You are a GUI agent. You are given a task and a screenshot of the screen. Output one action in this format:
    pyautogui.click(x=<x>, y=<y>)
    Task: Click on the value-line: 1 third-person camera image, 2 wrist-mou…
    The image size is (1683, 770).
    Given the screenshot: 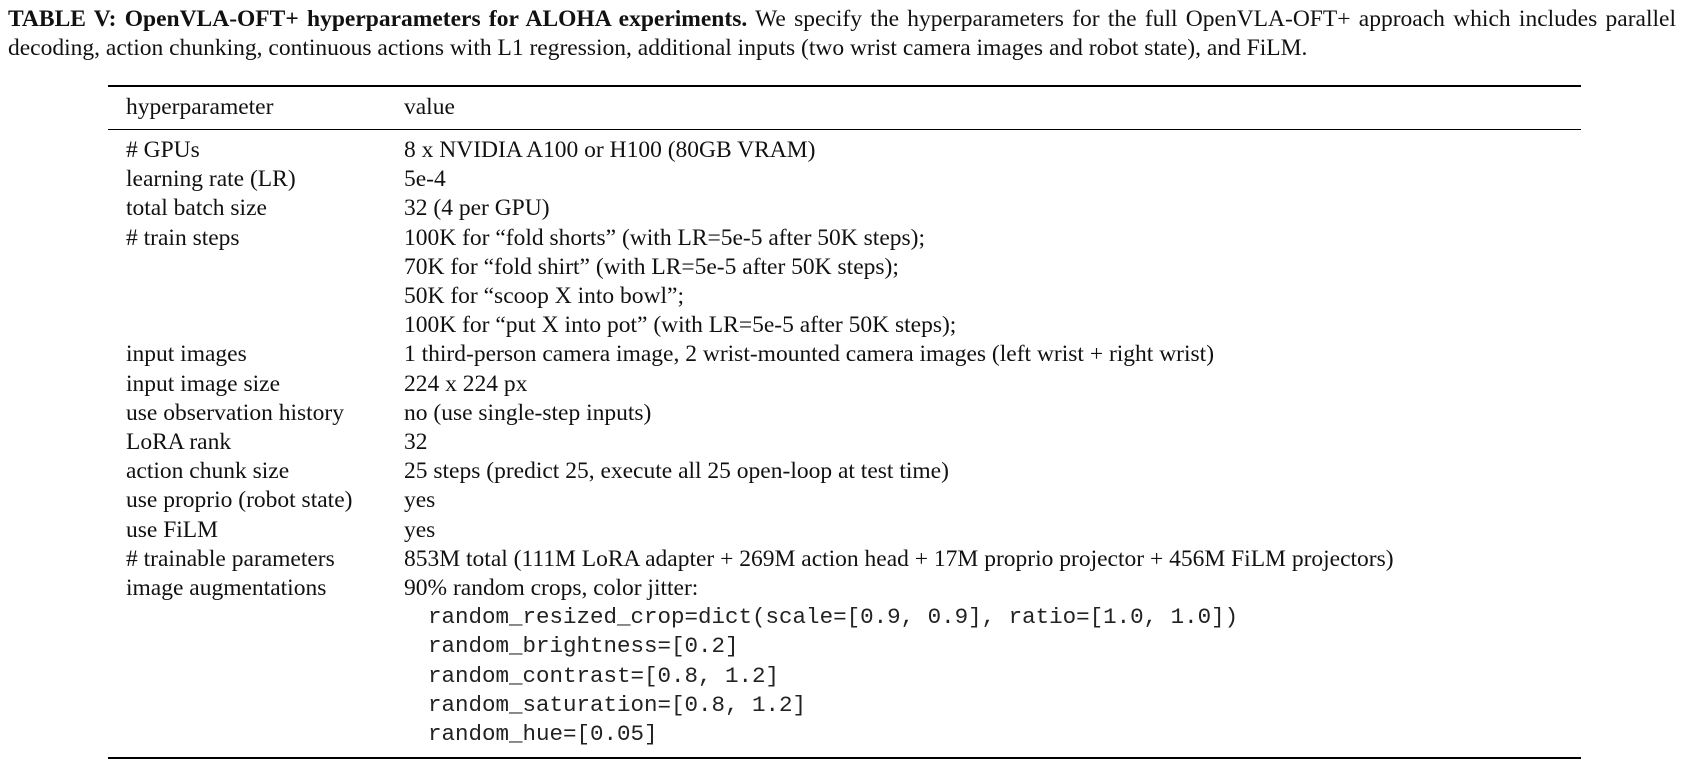 What is the action you would take?
    pyautogui.click(x=809, y=354)
    